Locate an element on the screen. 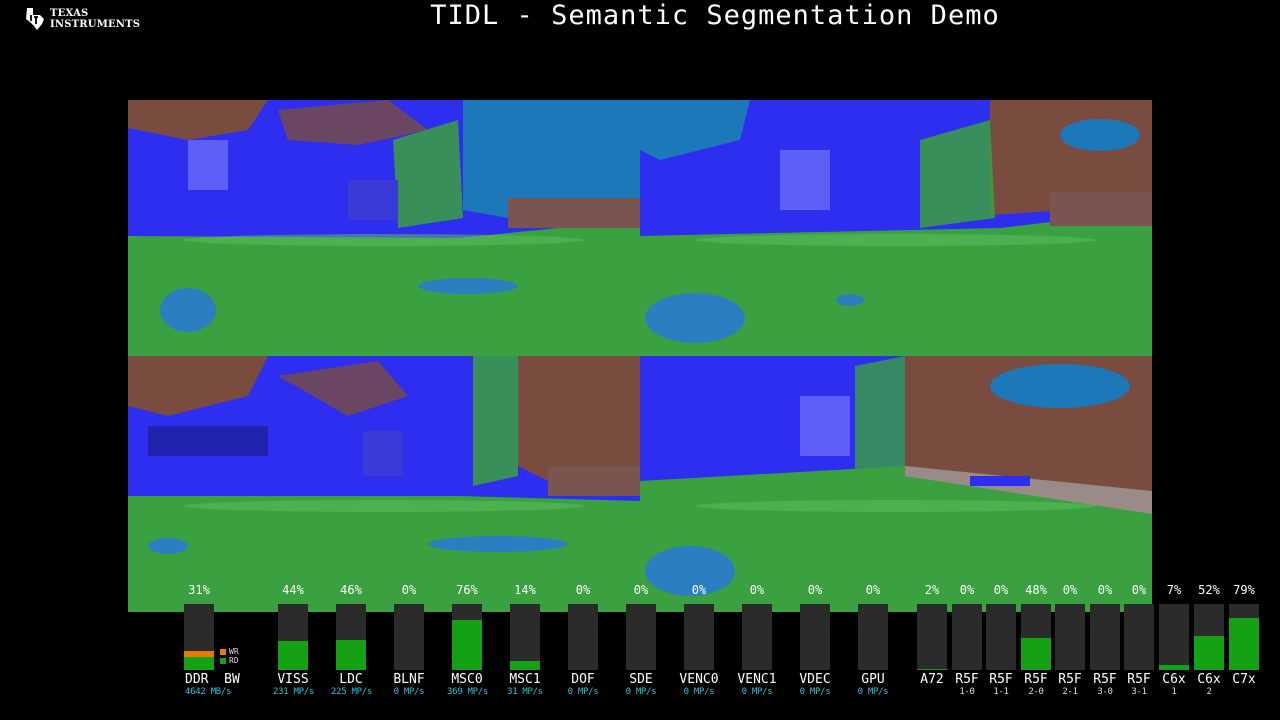  texas-state-icon is located at coordinates (35, 19).